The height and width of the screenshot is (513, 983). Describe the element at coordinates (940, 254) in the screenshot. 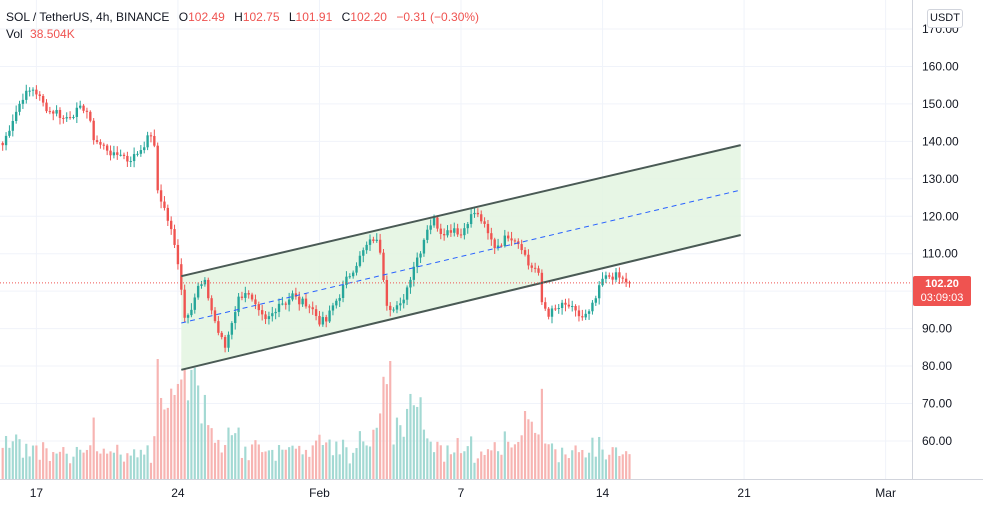

I see `y-tick-label: 110.00` at that location.